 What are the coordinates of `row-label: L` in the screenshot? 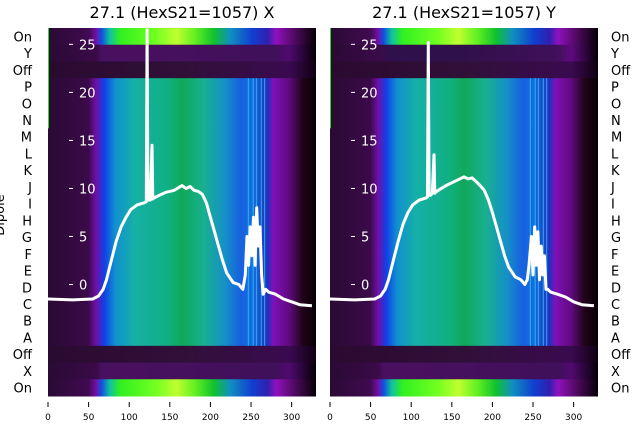 It's located at (29, 154).